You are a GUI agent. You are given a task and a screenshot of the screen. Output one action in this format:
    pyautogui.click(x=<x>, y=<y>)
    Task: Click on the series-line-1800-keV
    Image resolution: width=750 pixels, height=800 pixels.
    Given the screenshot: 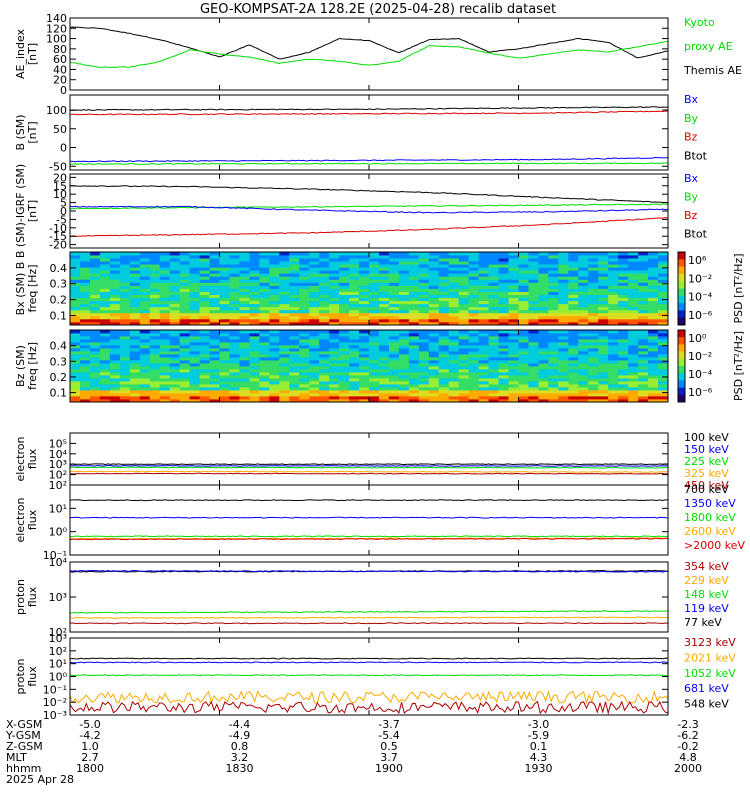 What is the action you would take?
    pyautogui.click(x=368, y=536)
    